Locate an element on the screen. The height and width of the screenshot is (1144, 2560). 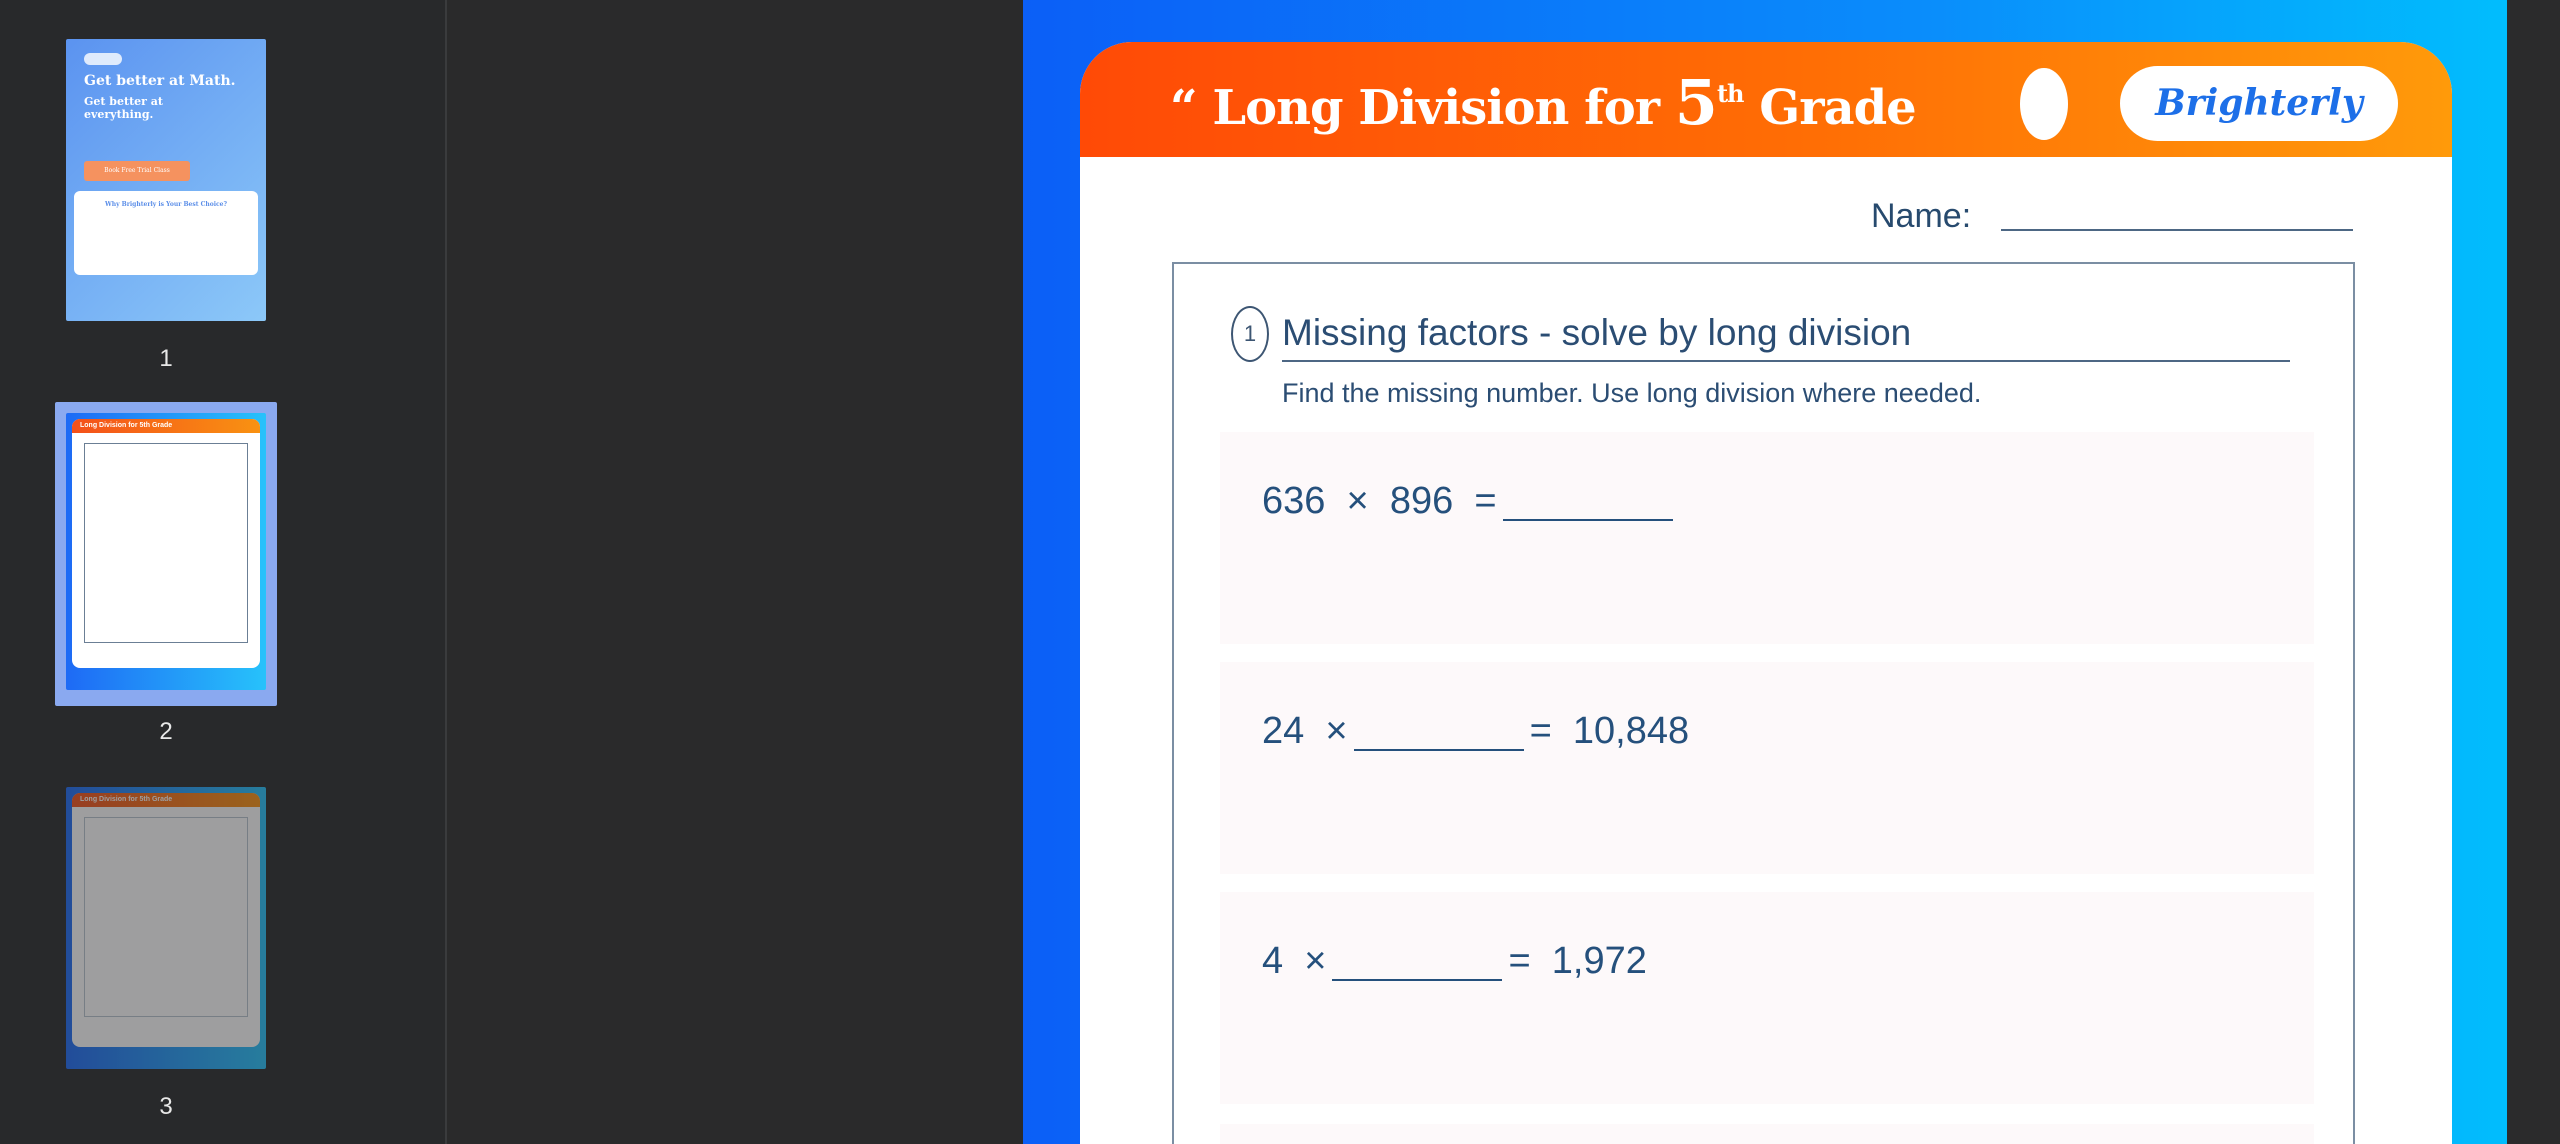
section-number: 1 is located at coordinates (1250, 334).